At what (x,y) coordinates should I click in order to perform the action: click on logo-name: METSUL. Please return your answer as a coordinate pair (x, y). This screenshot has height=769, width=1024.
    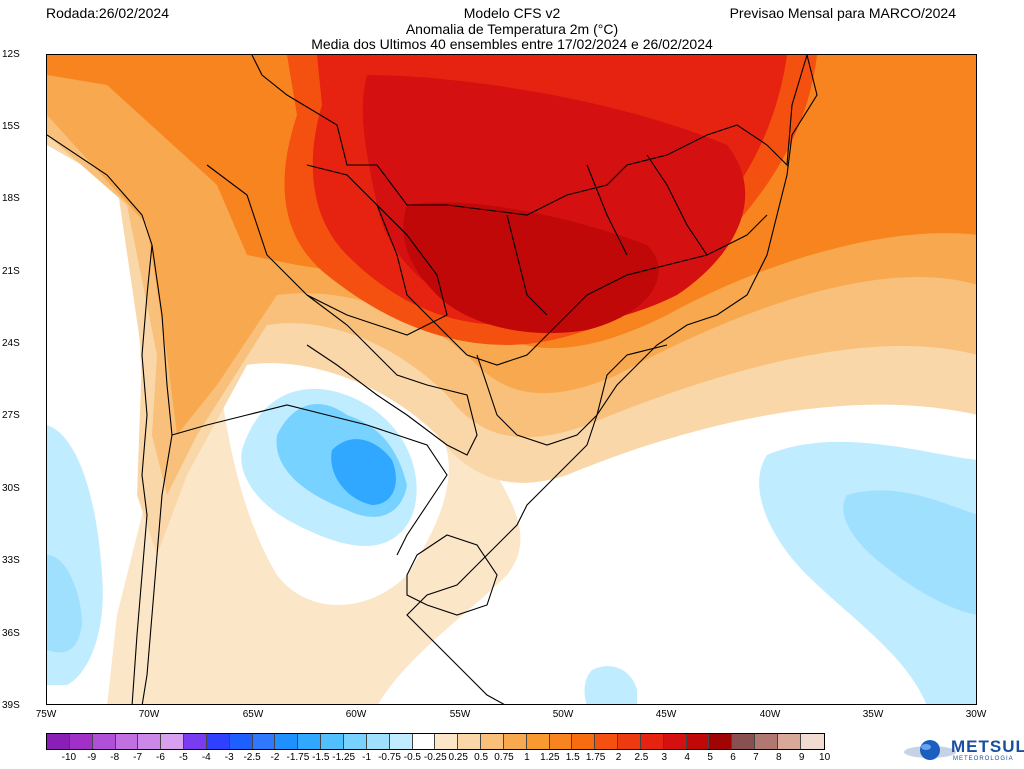
    Looking at the image, I should click on (987, 746).